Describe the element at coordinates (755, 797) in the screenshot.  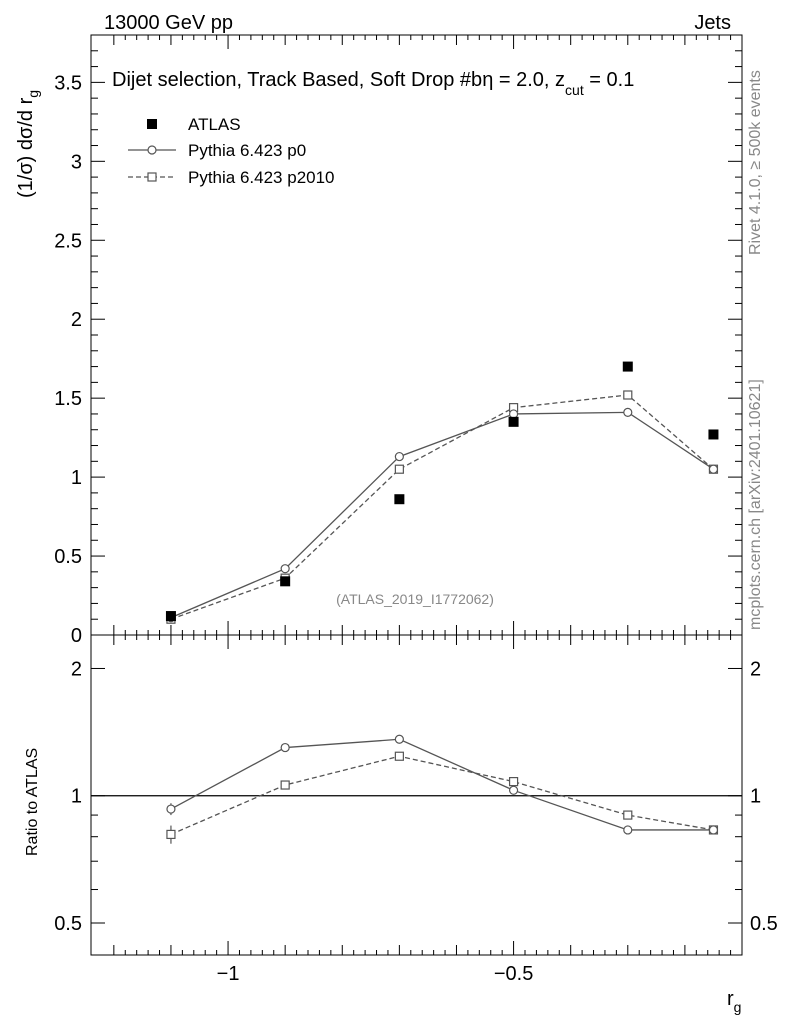
I see `ratio-ytick-label-right: 1` at that location.